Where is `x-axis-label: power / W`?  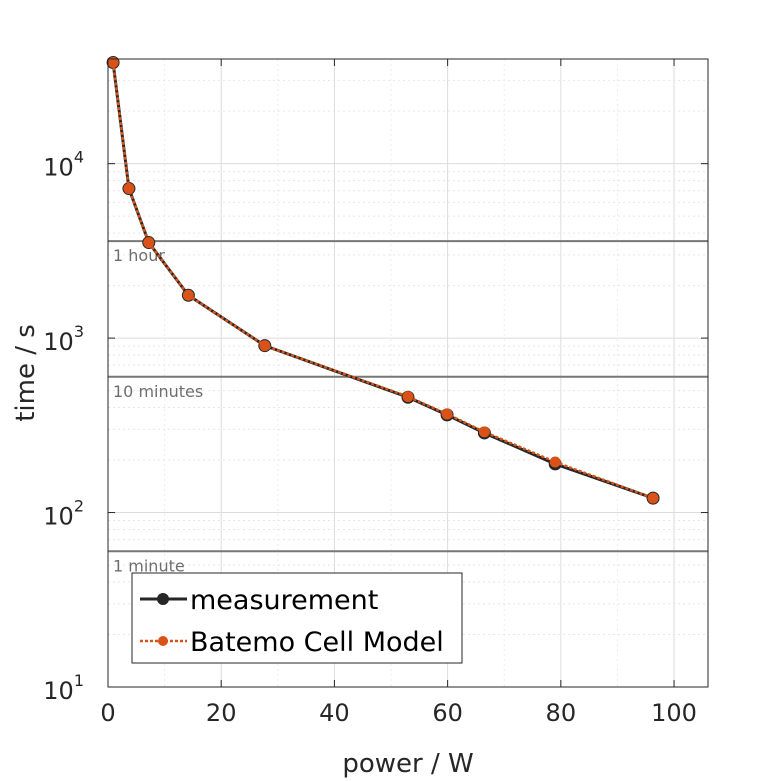
x-axis-label: power / W is located at coordinates (407, 764).